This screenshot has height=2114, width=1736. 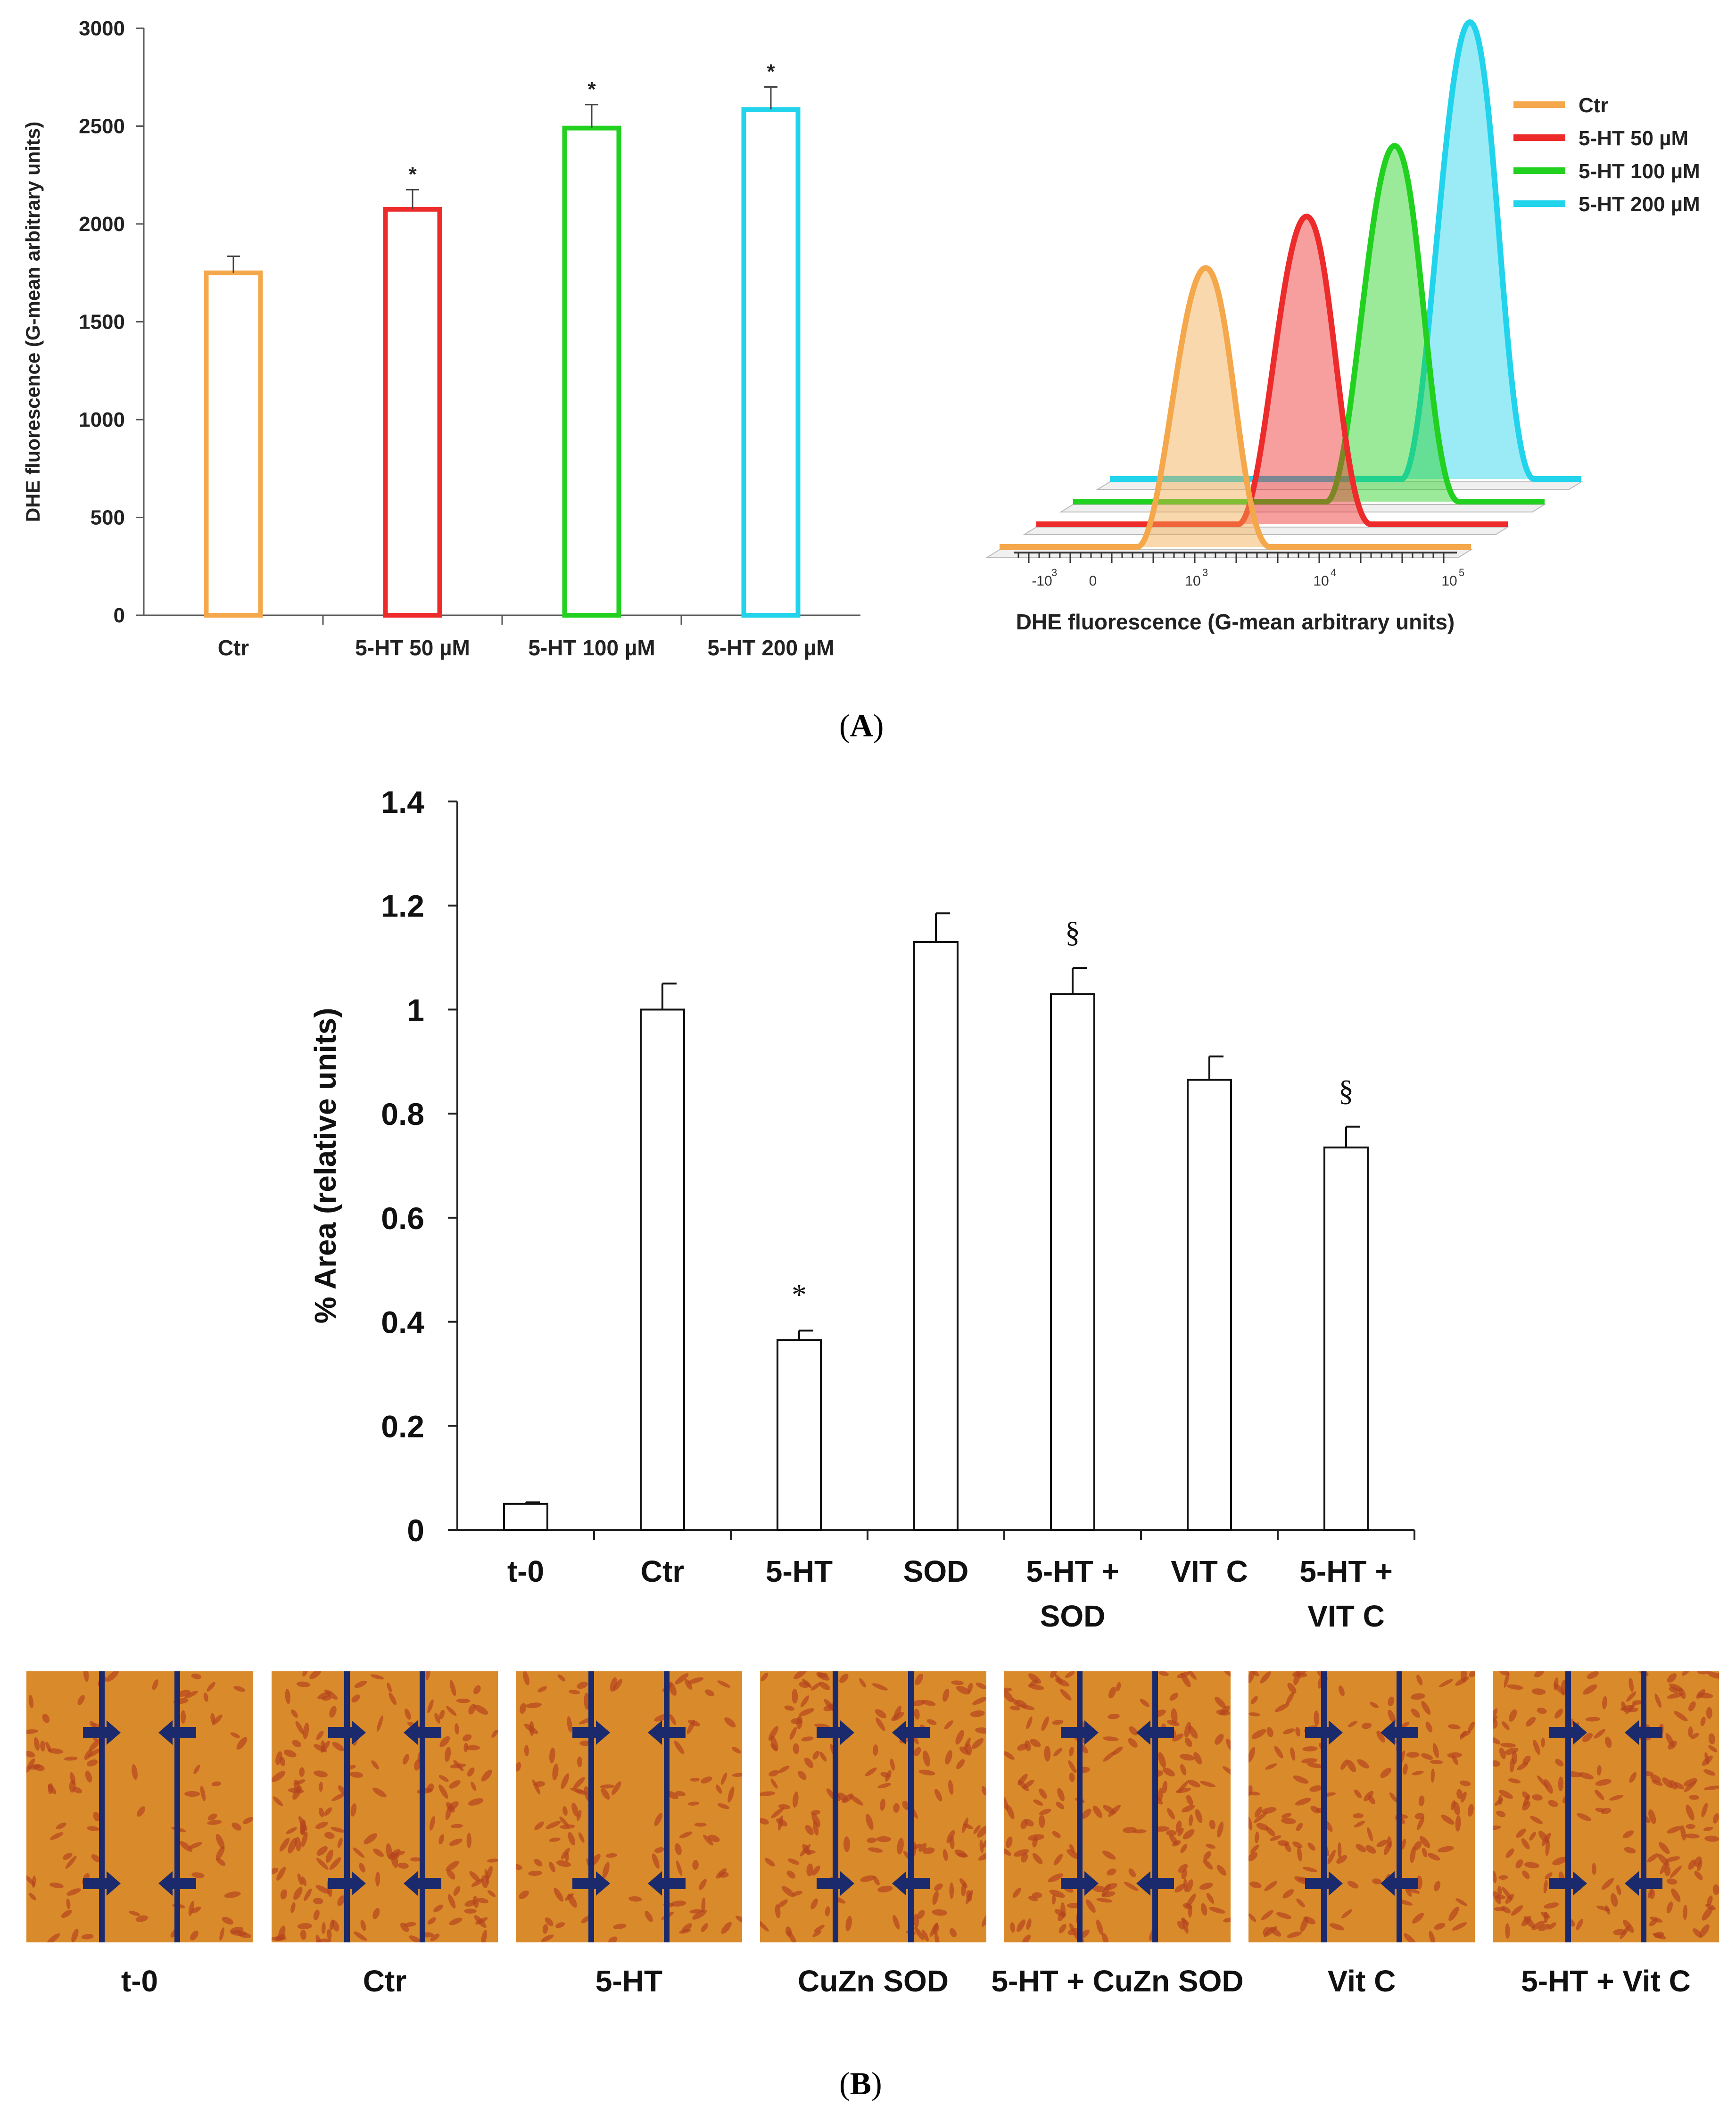 I want to click on arrow-right-icon, so click(x=340, y=1883).